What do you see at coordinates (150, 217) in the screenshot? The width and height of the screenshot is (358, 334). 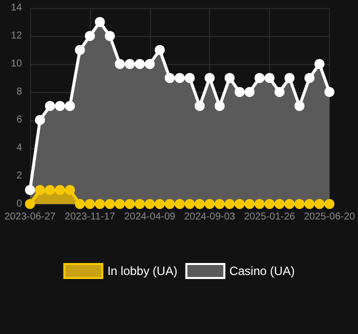 I see `x-tick-label: 2024-04-09` at bounding box center [150, 217].